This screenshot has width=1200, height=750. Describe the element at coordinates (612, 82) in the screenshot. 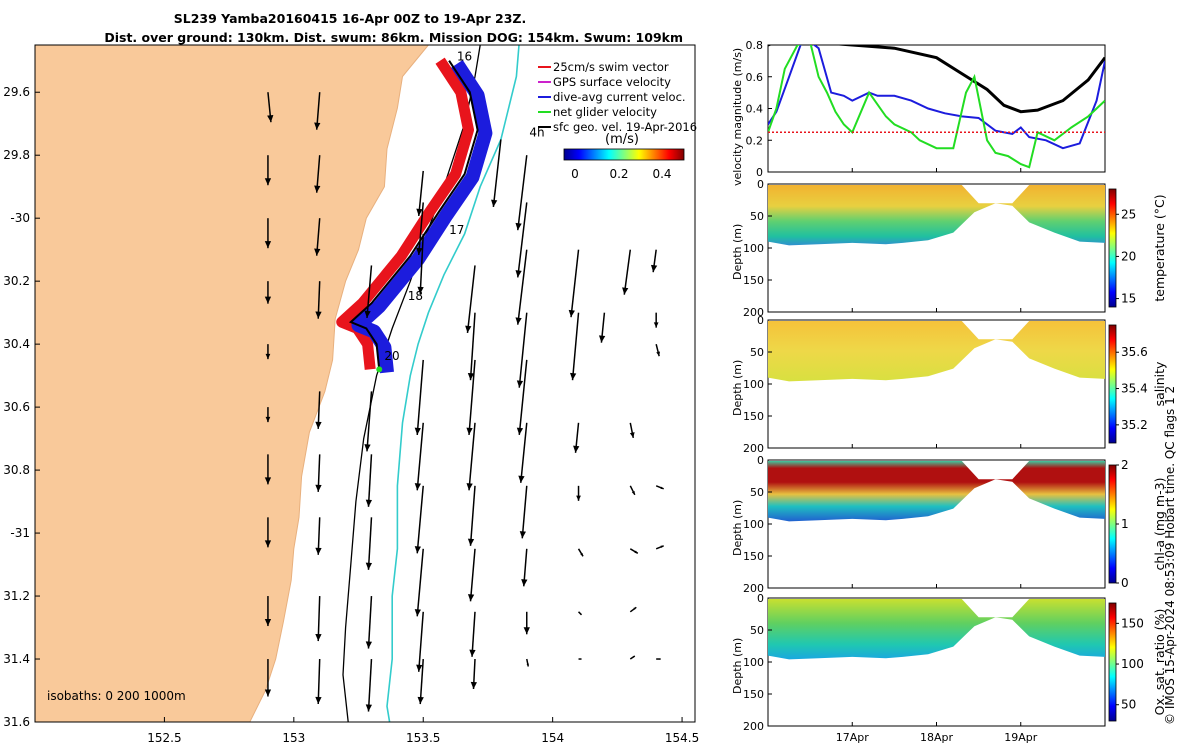

I see `legend-gps-velocity: GPS surface velocity` at that location.